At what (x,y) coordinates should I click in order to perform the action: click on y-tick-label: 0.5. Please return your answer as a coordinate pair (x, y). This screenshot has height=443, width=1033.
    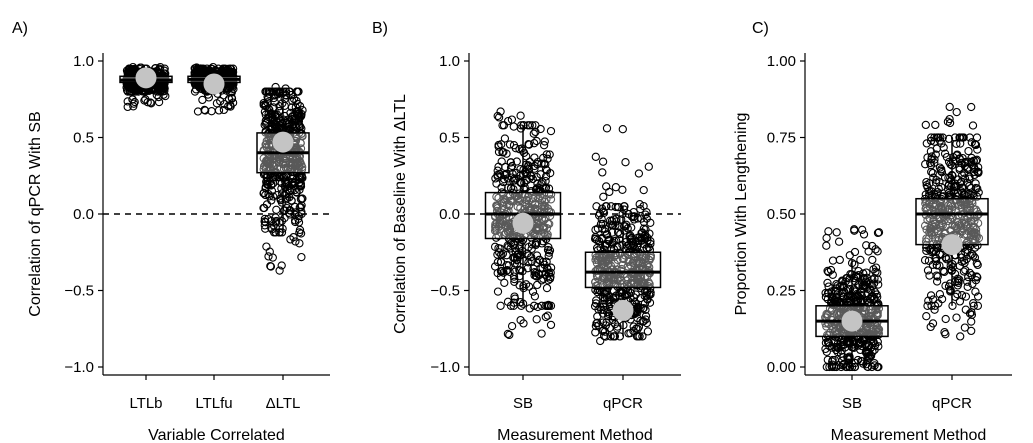
    Looking at the image, I should click on (449, 138).